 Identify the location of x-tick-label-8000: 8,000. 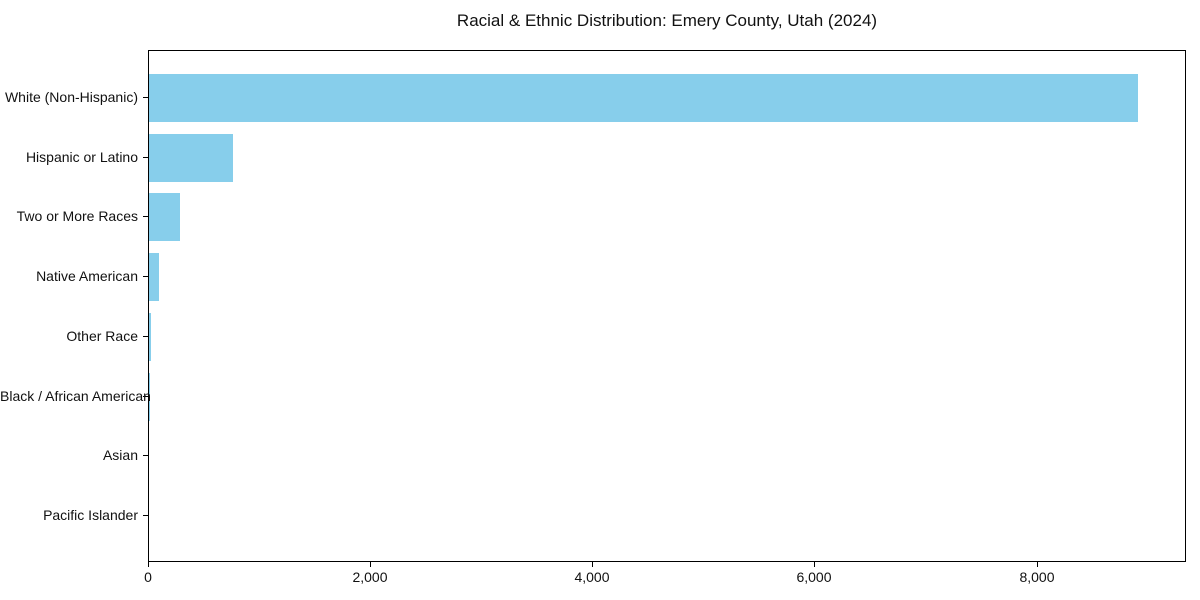
(1037, 577).